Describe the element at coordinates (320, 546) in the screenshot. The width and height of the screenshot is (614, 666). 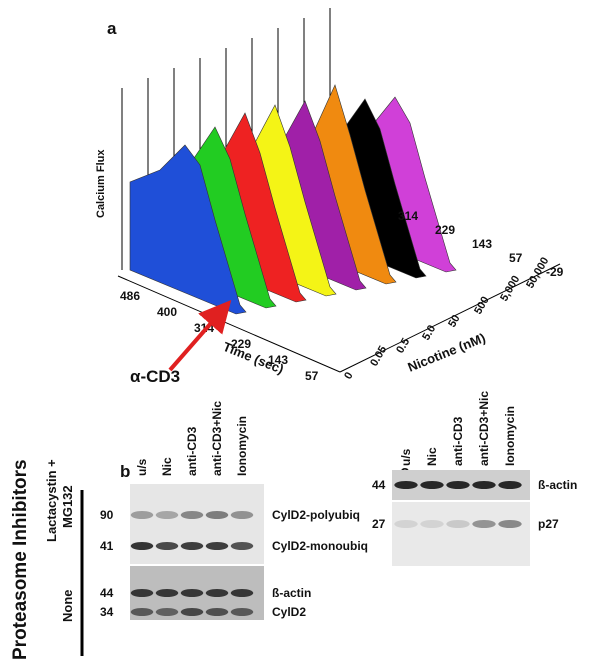
I see `band-label: CylD2-monoubiq` at that location.